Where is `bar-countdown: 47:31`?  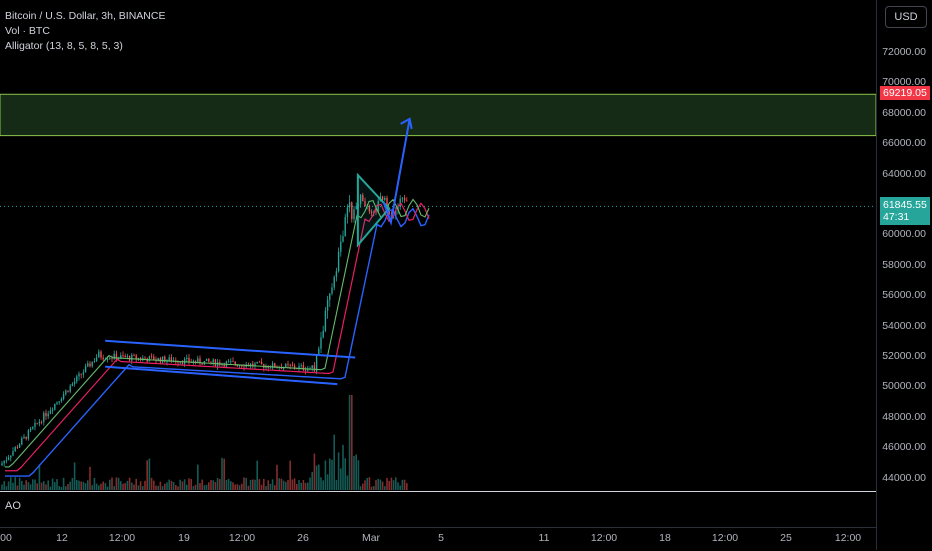
bar-countdown: 47:31 is located at coordinates (896, 217).